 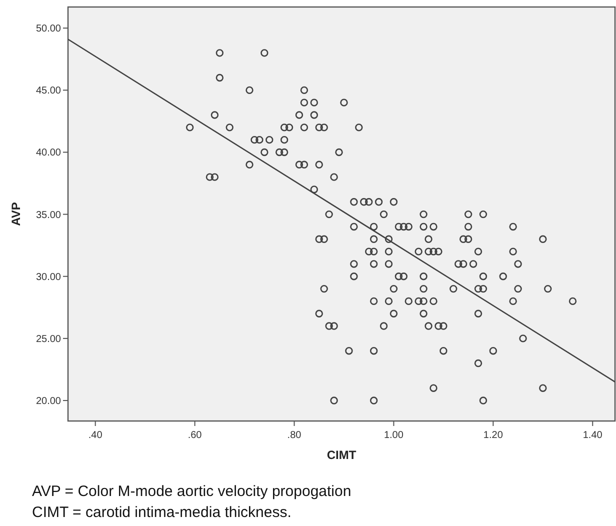 What do you see at coordinates (592, 435) in the screenshot?
I see `x-tick-label: 1.40` at bounding box center [592, 435].